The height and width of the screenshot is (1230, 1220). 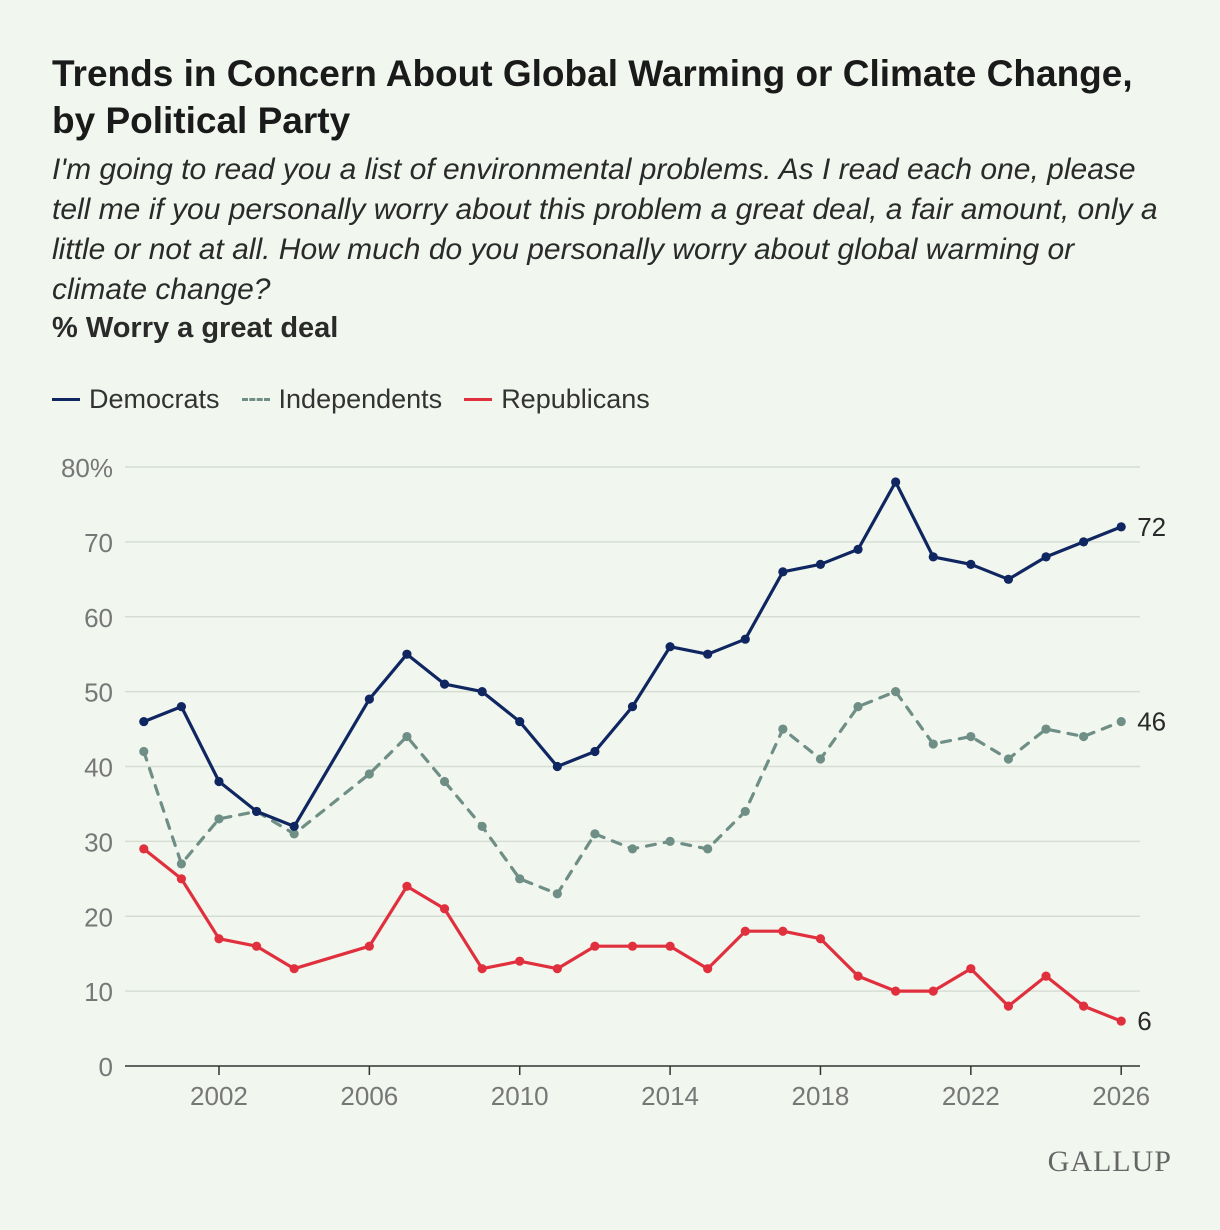 I want to click on x-tick-label-2002: 2002, so click(x=219, y=1096).